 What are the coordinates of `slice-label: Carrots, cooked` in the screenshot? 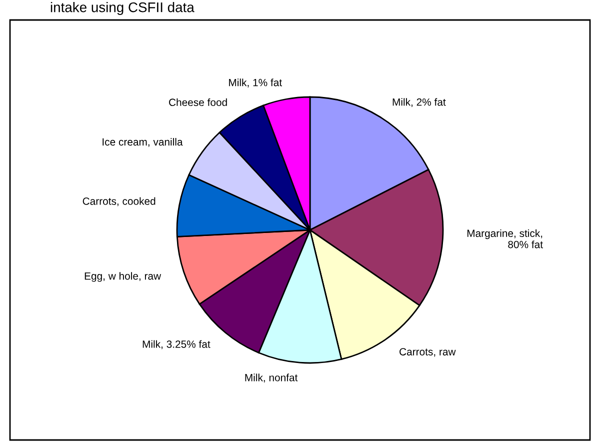 It's located at (119, 201).